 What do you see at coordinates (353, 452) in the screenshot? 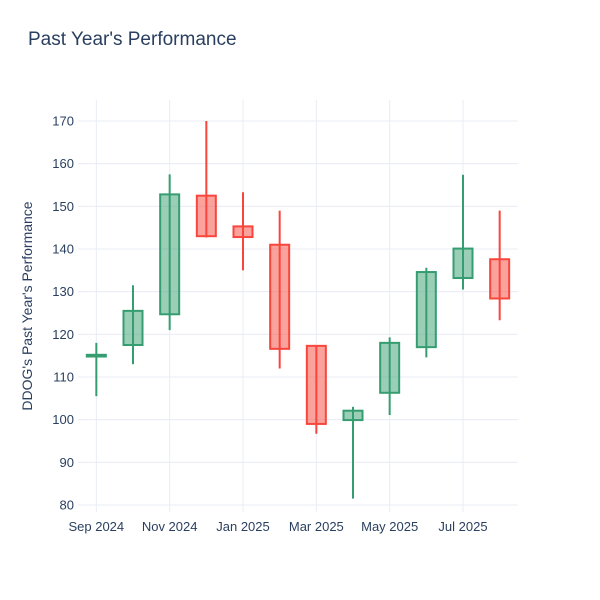
I see `candle-apr-2025` at bounding box center [353, 452].